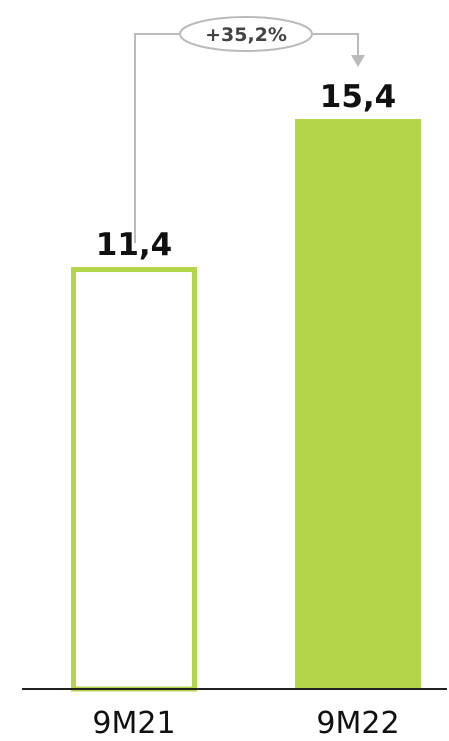 This screenshot has width=449, height=741. Describe the element at coordinates (133, 723) in the screenshot. I see `category-label-9m21: 9M21` at that location.